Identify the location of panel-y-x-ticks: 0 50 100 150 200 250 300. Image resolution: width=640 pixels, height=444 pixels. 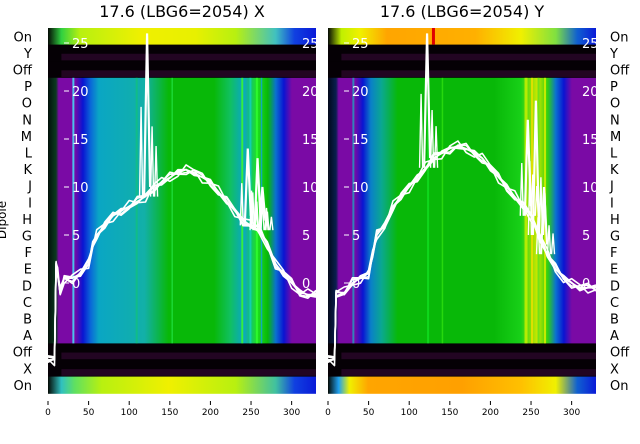
(452, 409).